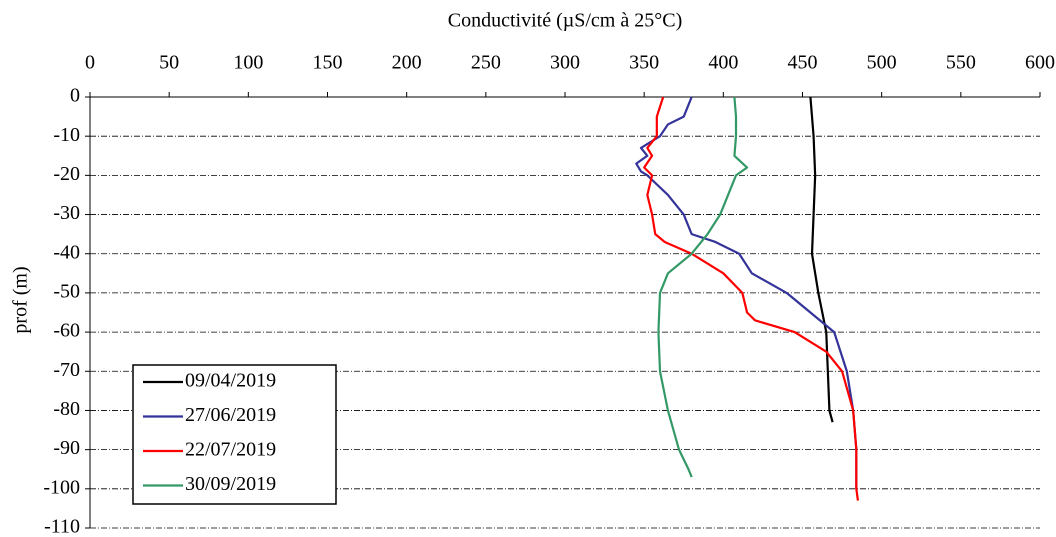 This screenshot has width=1056, height=537. Describe the element at coordinates (230, 415) in the screenshot. I see `legend-label: 27/06/2019` at that location.